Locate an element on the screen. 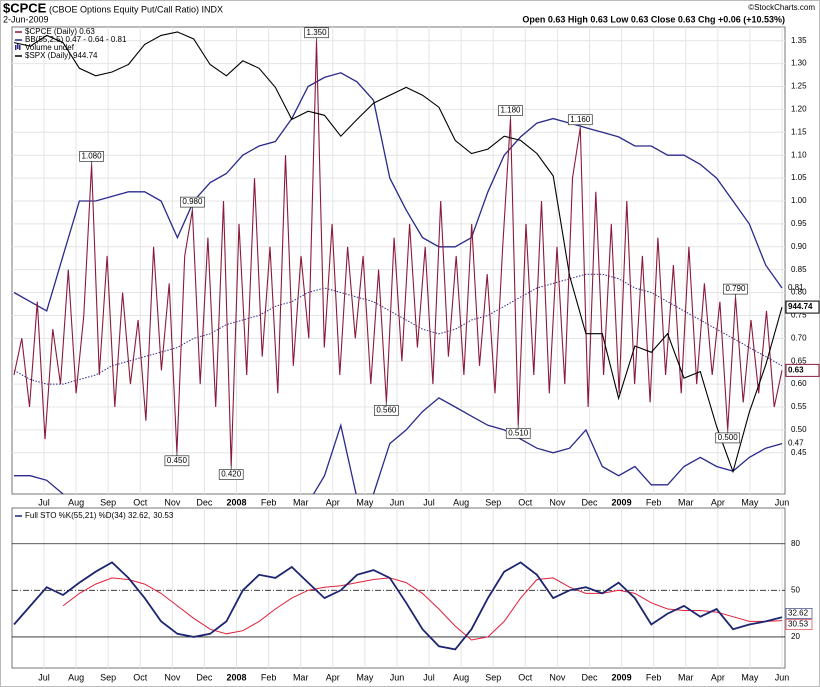  x-tick-label: 2008 is located at coordinates (237, 502).